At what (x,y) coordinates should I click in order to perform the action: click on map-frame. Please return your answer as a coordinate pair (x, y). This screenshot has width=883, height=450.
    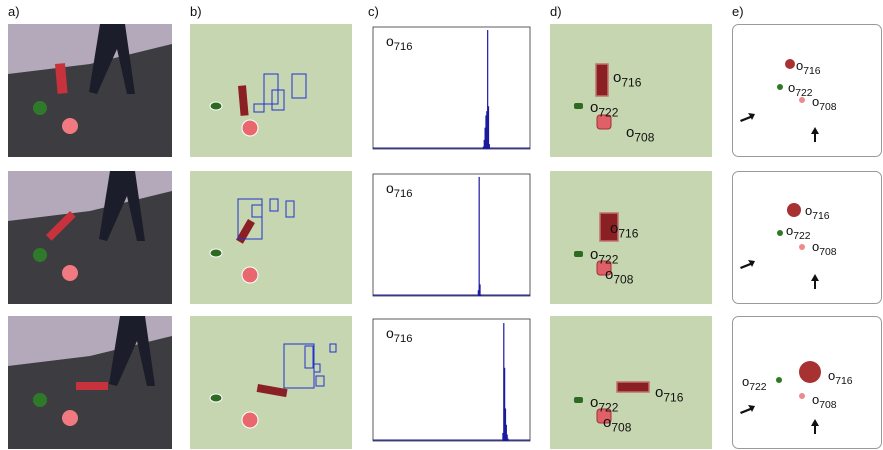
    Looking at the image, I should click on (807, 237).